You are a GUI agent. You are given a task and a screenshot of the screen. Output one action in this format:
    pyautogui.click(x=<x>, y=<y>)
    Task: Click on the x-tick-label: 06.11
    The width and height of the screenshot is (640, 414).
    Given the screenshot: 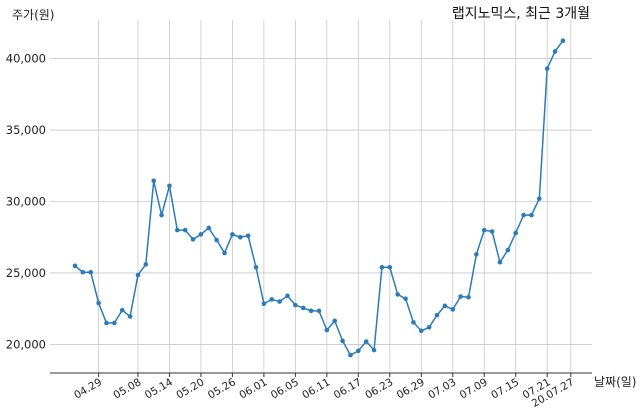 What is the action you would take?
    pyautogui.click(x=316, y=388)
    